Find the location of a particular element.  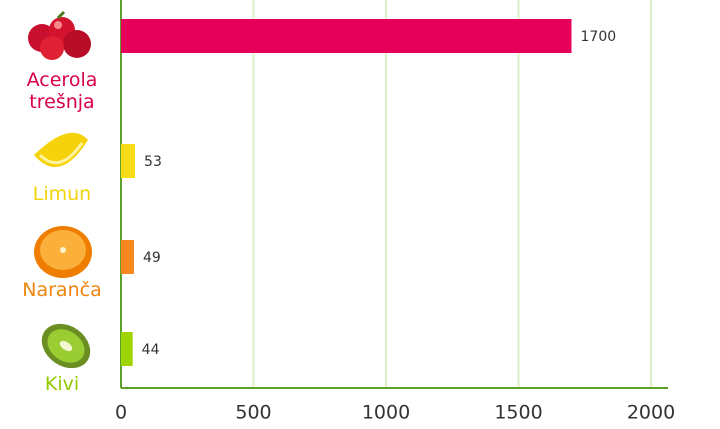

fruit-icons is located at coordinates (60, 189).